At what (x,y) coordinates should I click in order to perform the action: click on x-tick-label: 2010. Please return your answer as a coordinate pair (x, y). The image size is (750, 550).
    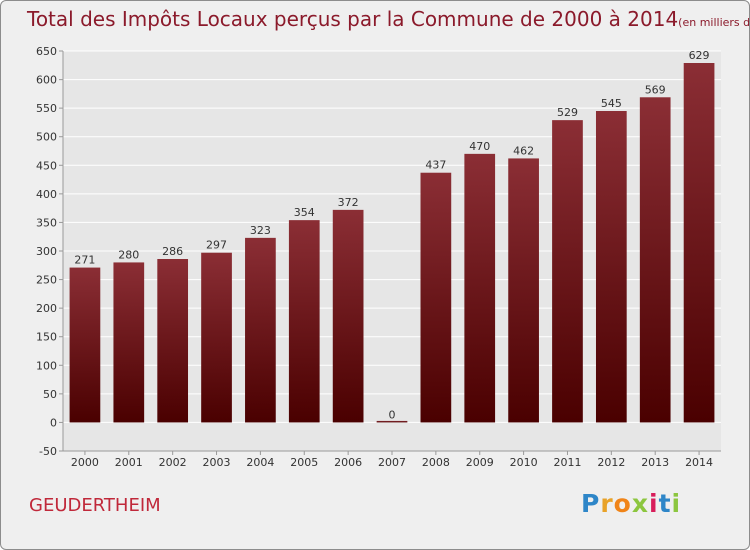
    Looking at the image, I should click on (524, 462).